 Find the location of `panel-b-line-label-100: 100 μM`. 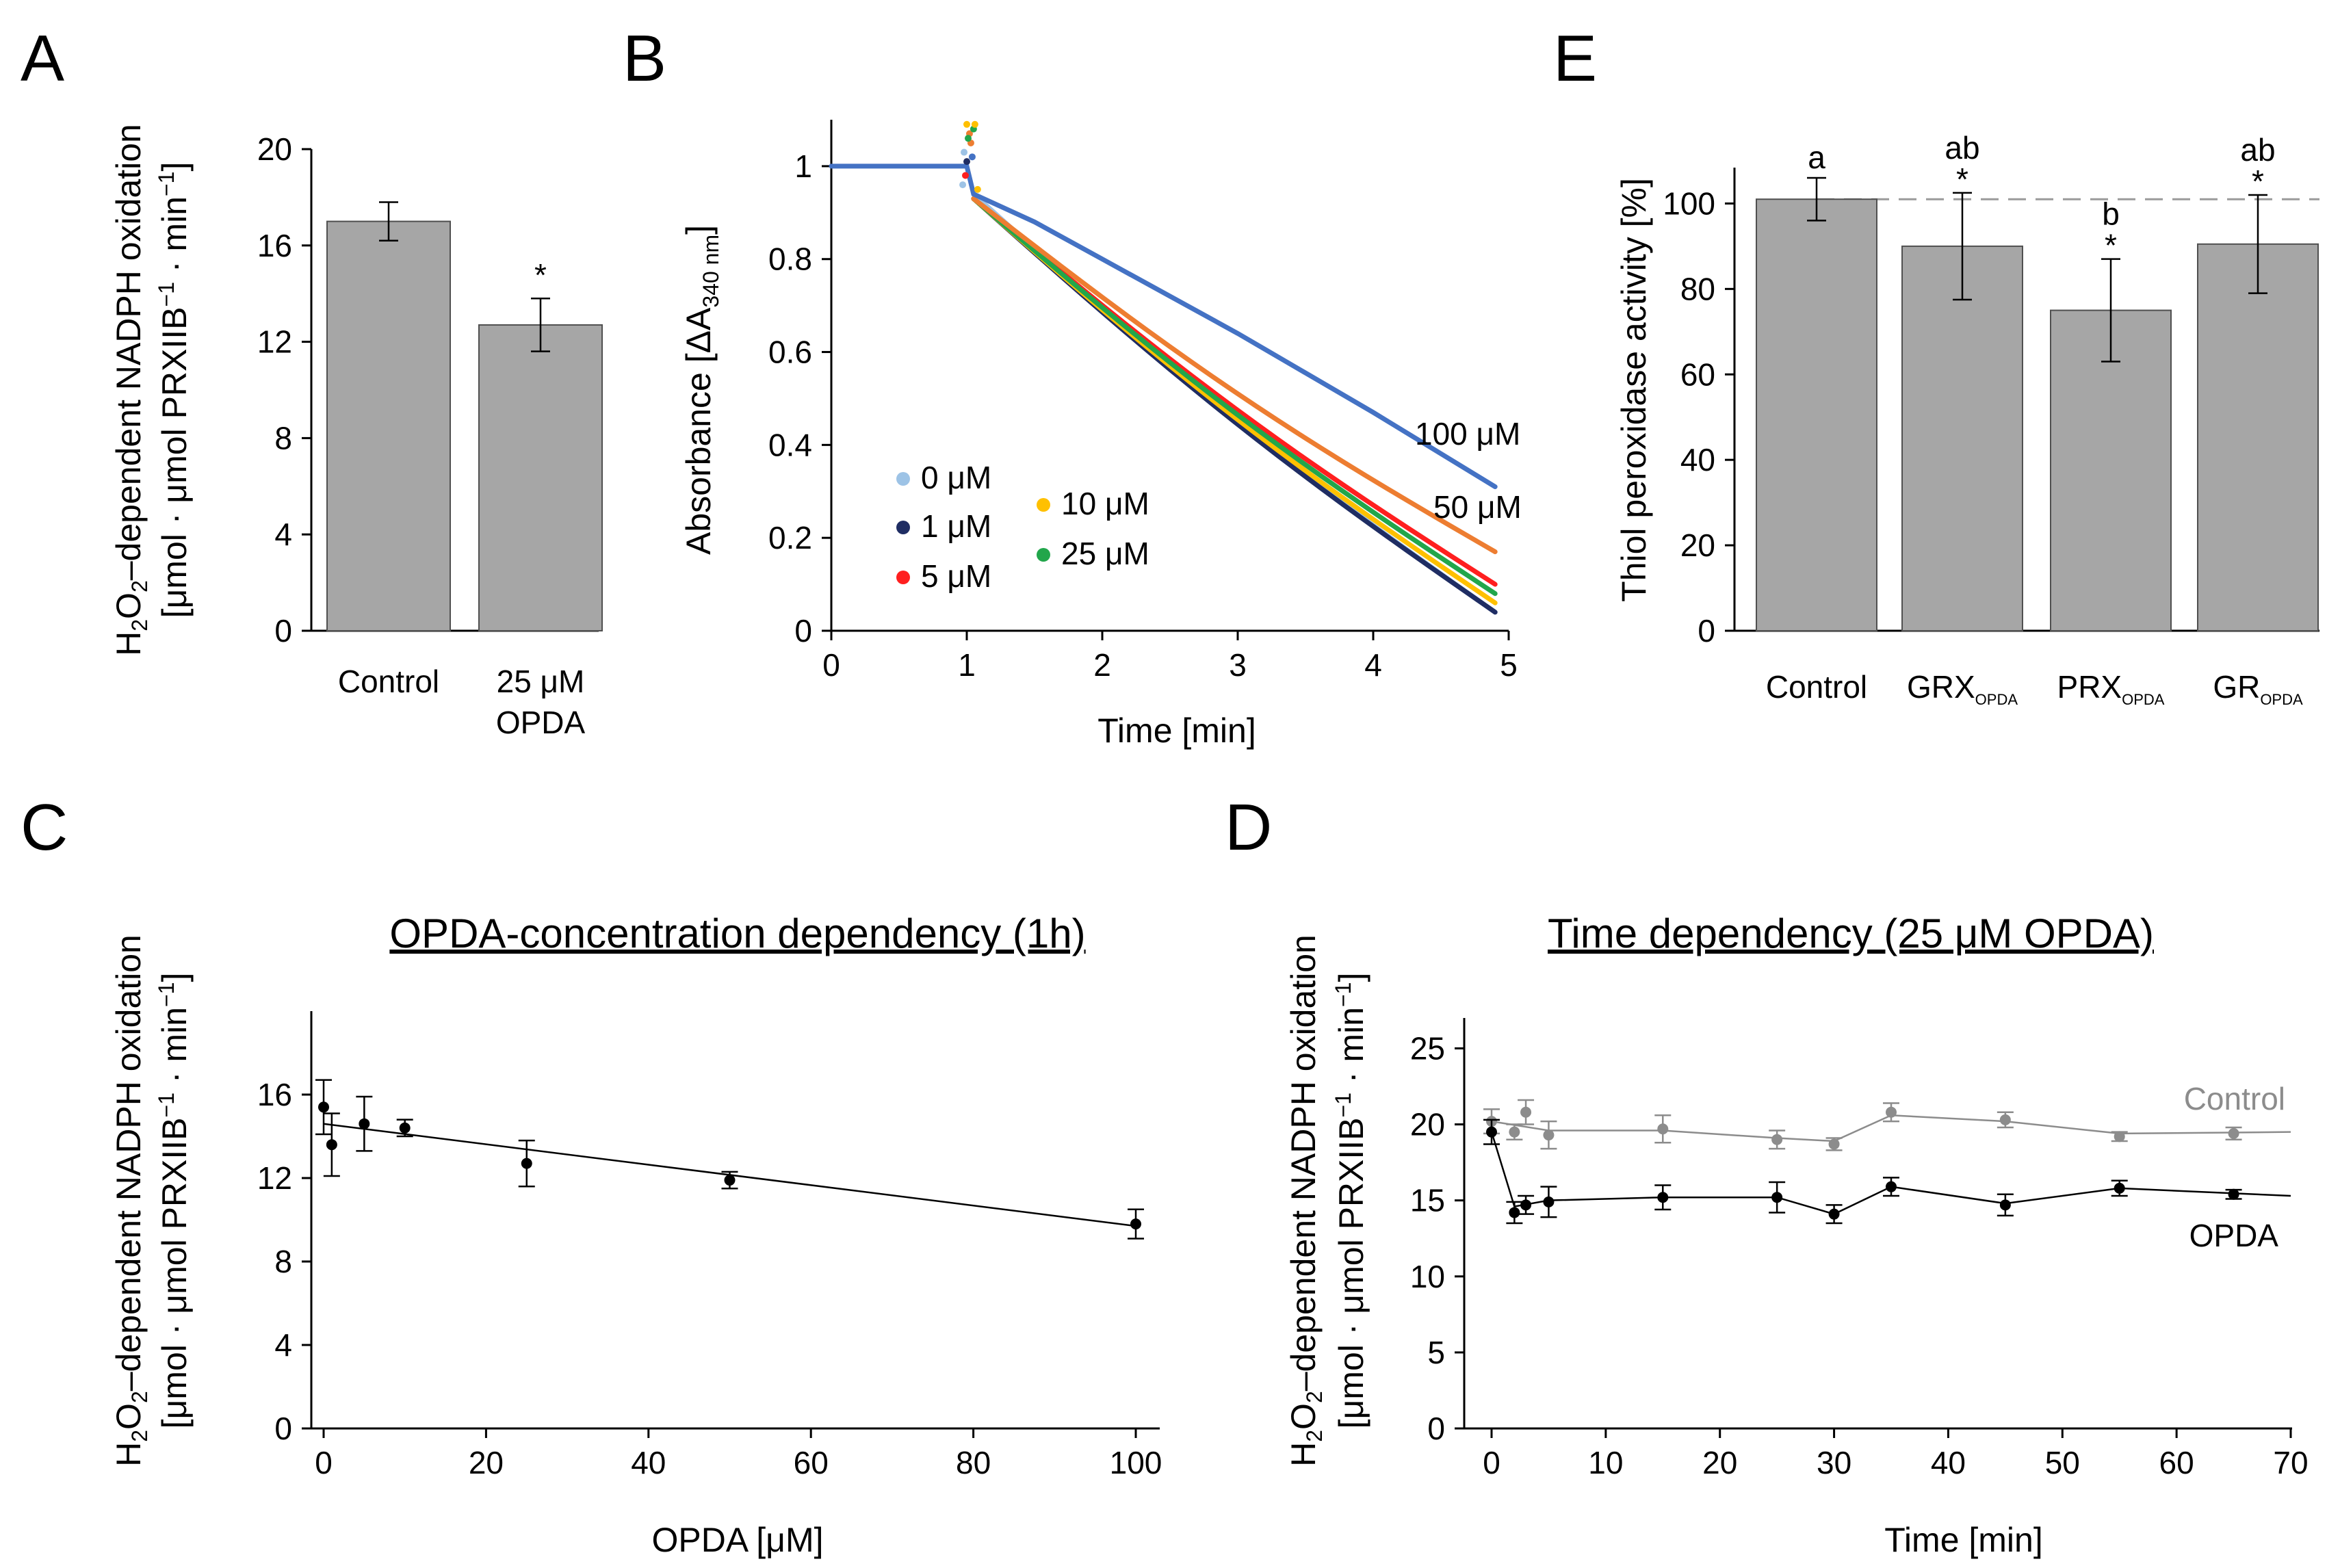

panel-b-line-label-100: 100 μM is located at coordinates (1467, 434).